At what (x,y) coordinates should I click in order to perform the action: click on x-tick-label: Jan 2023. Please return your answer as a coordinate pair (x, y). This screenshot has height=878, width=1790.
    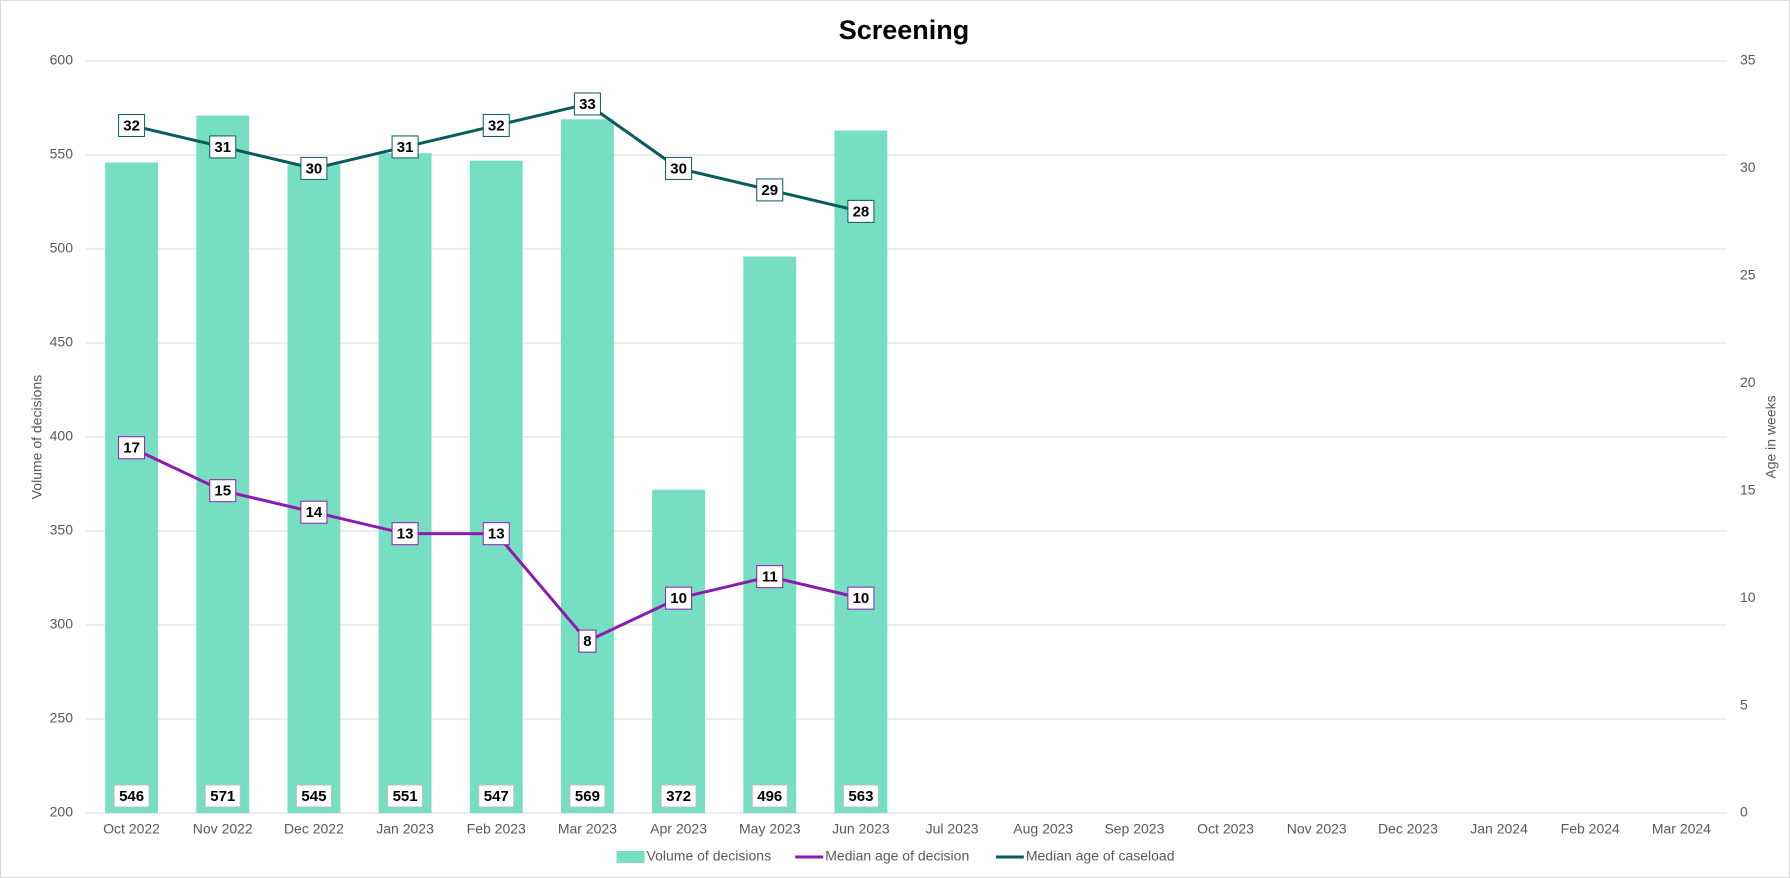
    Looking at the image, I should click on (405, 829).